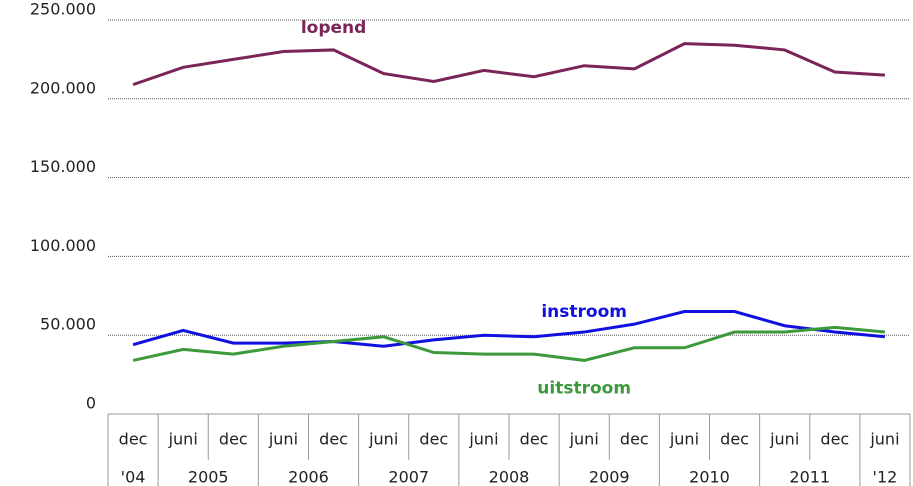 The height and width of the screenshot is (486, 913). Describe the element at coordinates (408, 477) in the screenshot. I see `x-group-label: 2007` at that location.